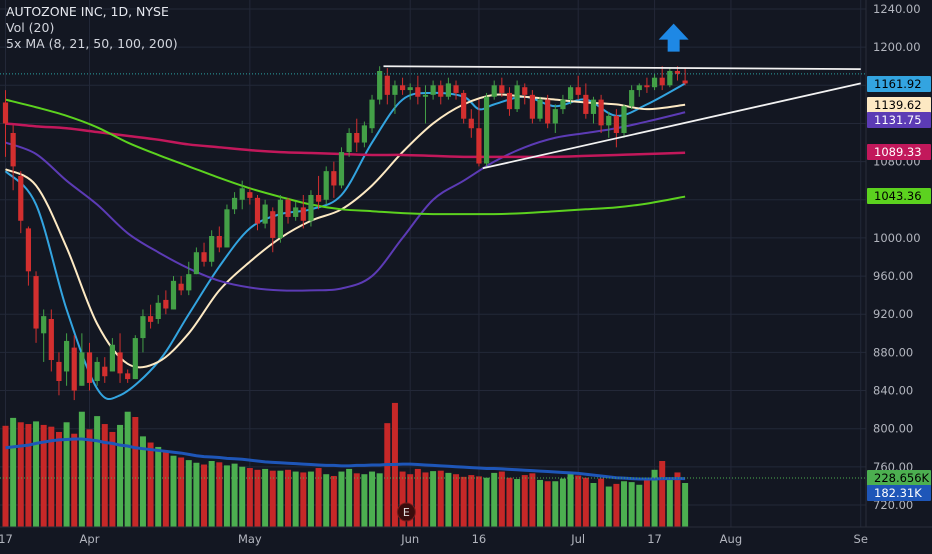  I want to click on price-tick-label: 800.00, so click(893, 429).